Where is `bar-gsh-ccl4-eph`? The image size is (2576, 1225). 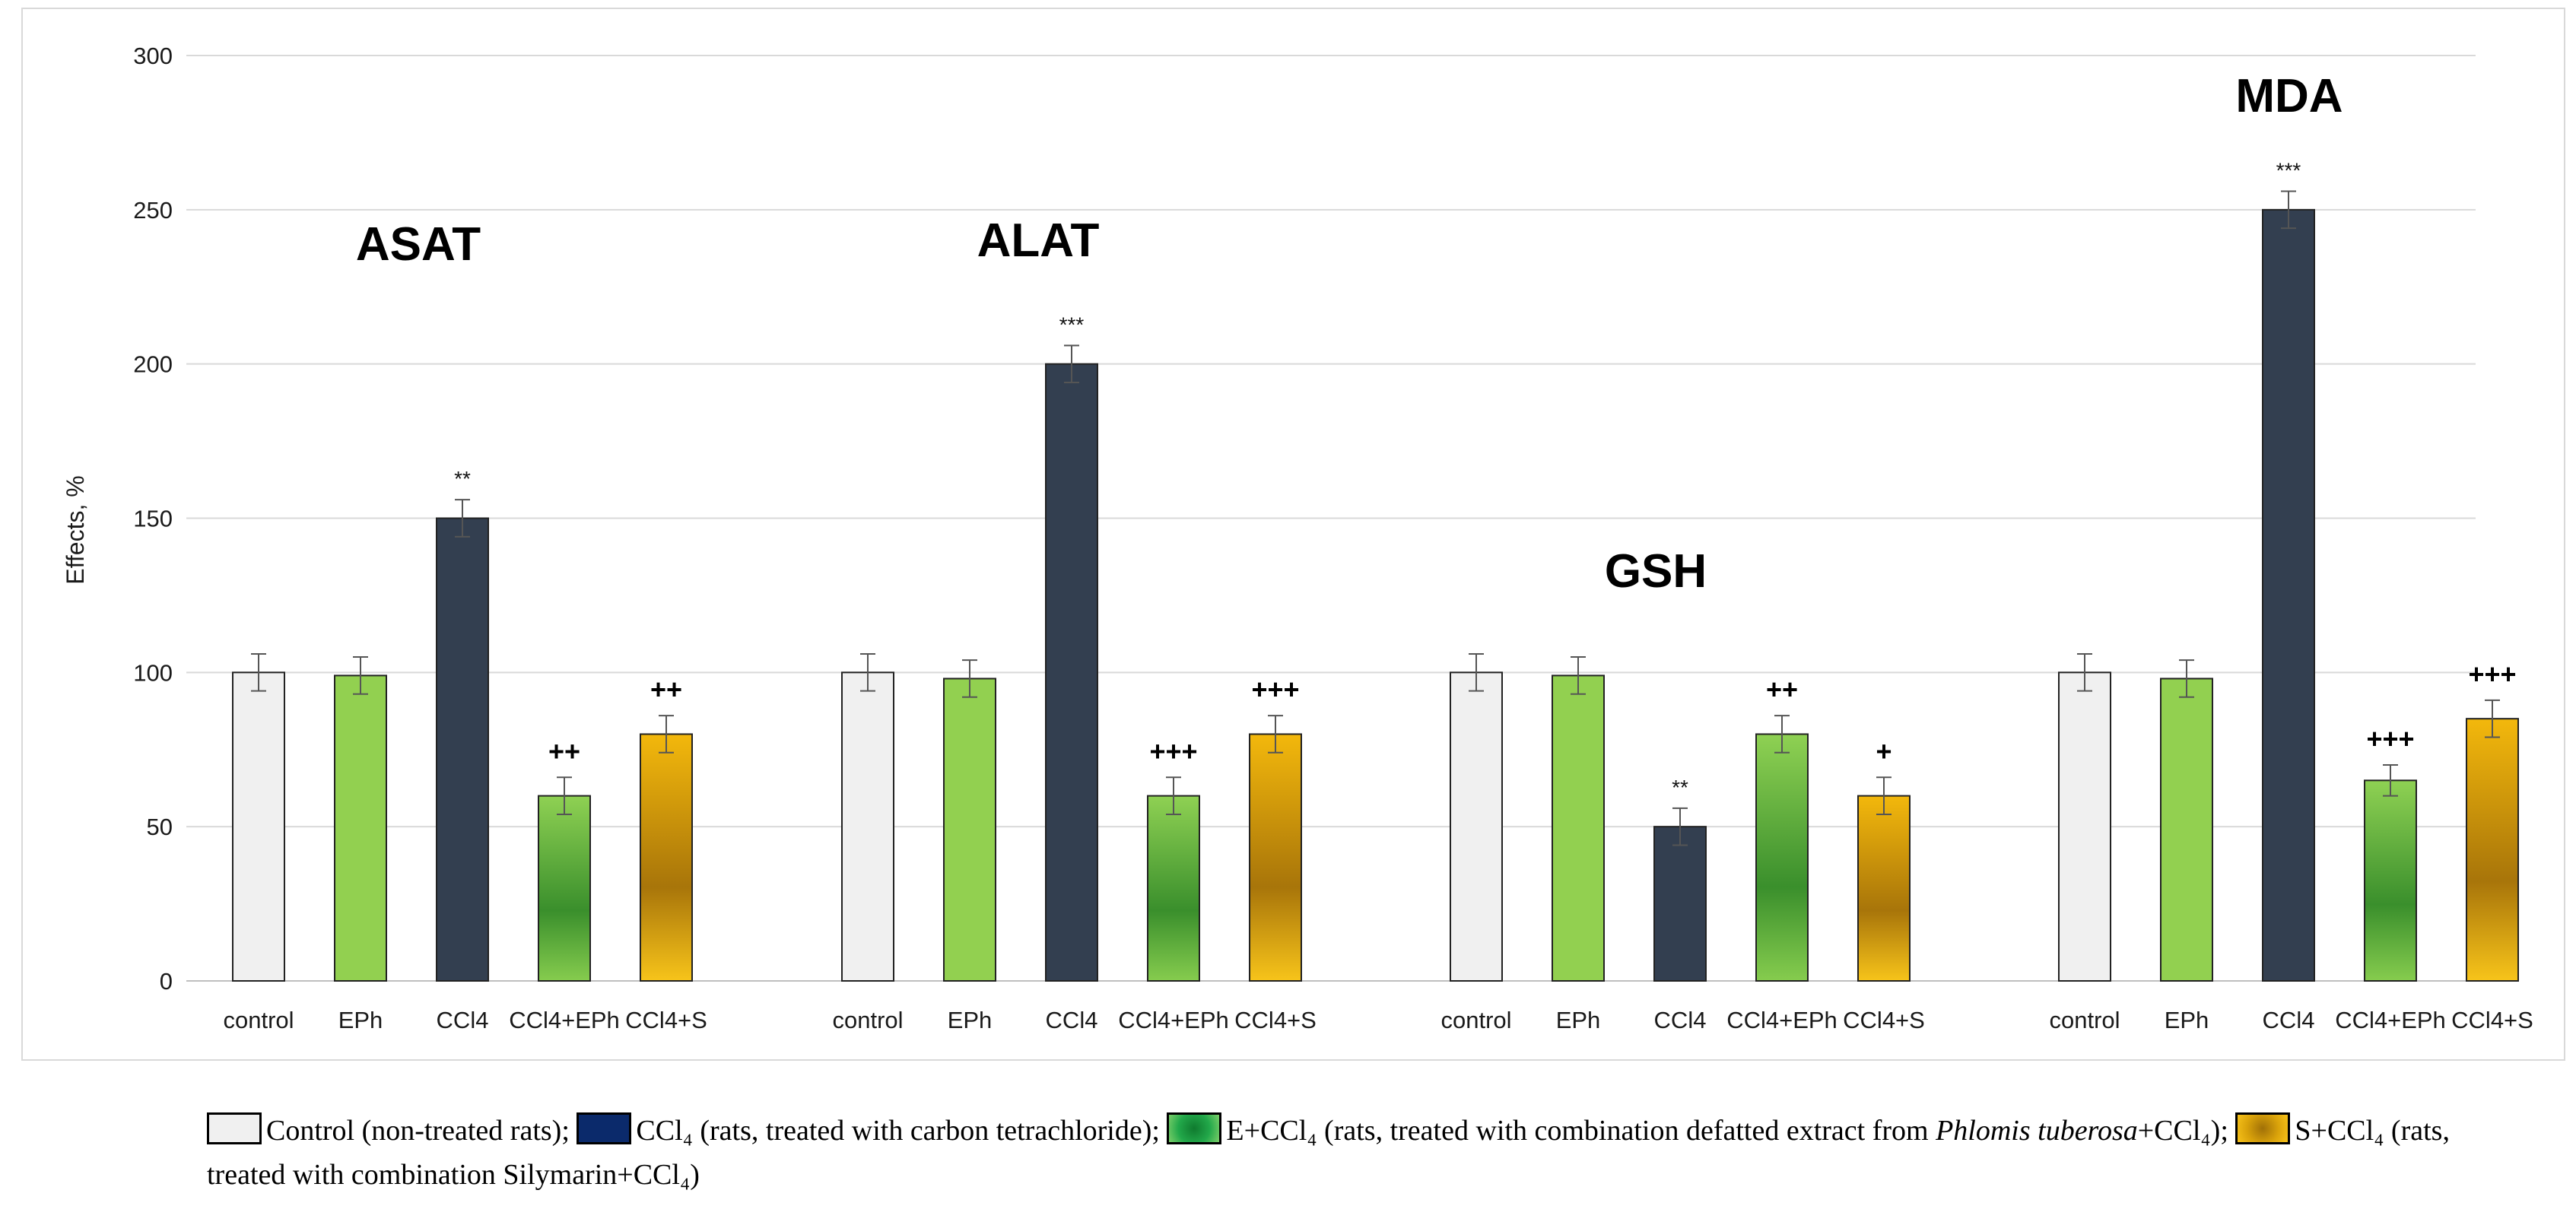 bar-gsh-ccl4-eph is located at coordinates (1782, 858).